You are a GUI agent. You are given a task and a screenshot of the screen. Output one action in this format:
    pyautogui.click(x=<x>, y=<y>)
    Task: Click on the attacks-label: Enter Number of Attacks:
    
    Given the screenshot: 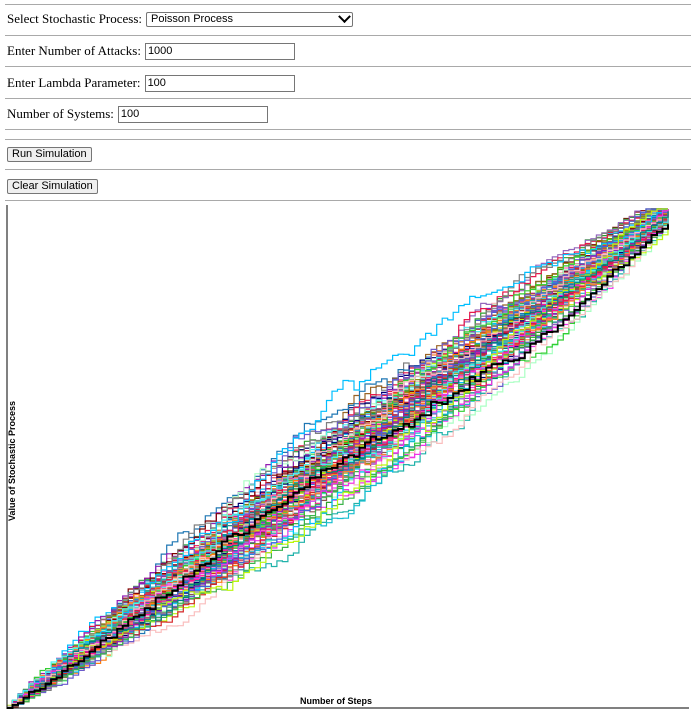 What is the action you would take?
    pyautogui.click(x=74, y=50)
    